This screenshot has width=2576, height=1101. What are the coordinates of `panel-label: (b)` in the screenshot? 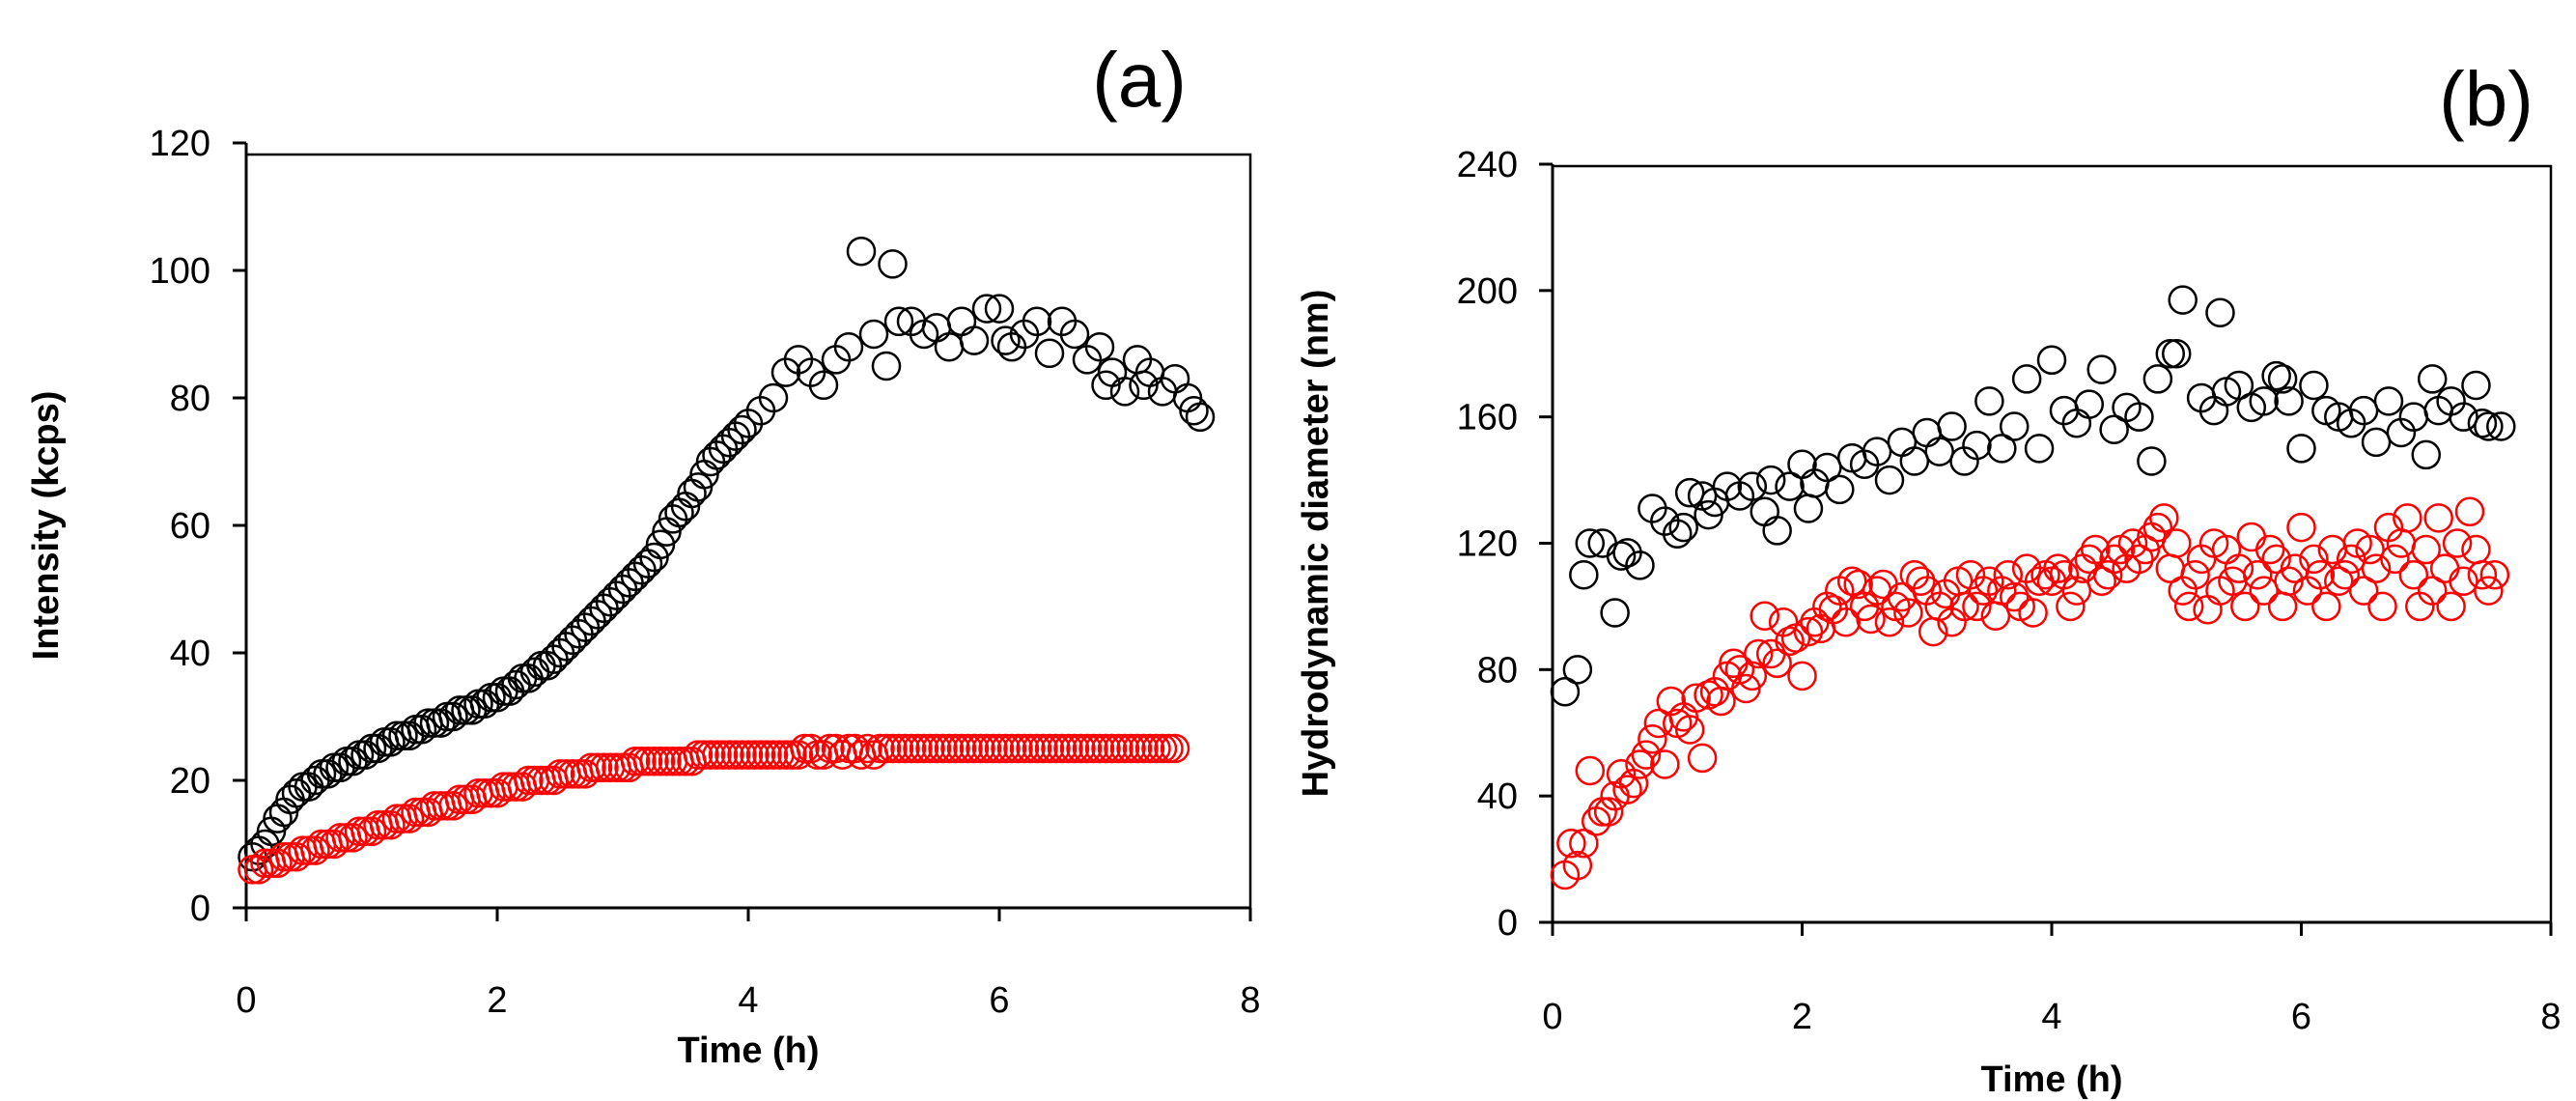 It's located at (2487, 99).